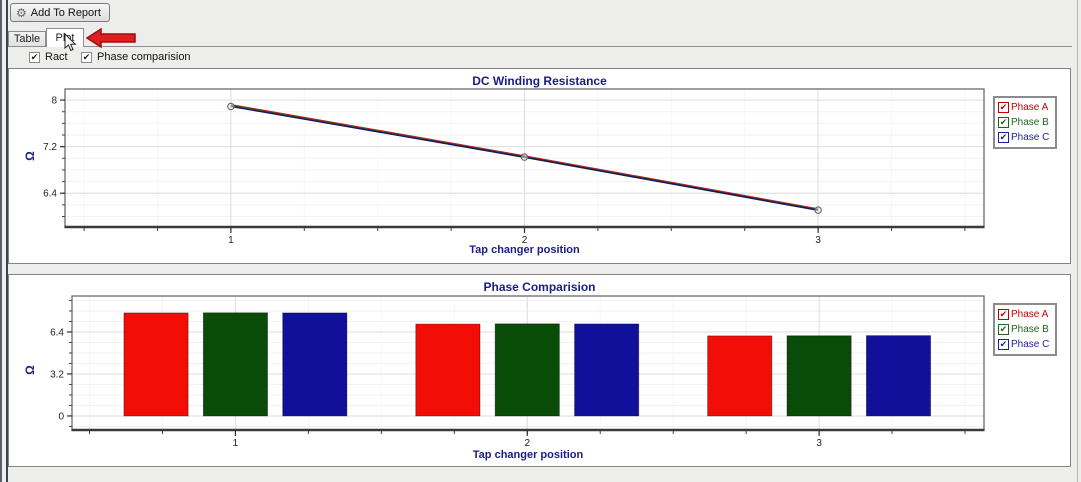 This screenshot has width=1081, height=482. I want to click on tab-table: Table, so click(27, 39).